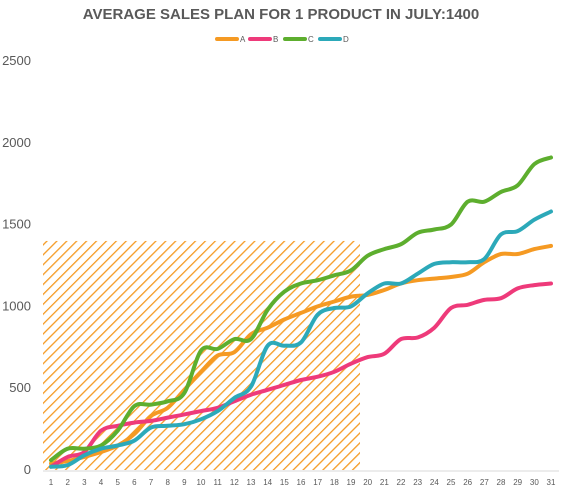 This screenshot has width=562, height=491. Describe the element at coordinates (151, 482) in the screenshot. I see `x-tick-label: 7` at that location.